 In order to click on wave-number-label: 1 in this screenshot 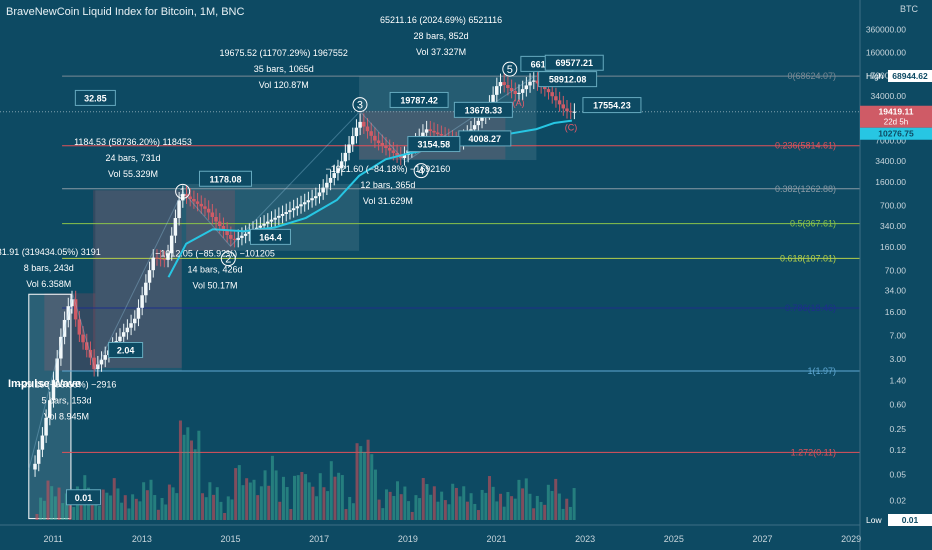, I will do `click(183, 192)`.